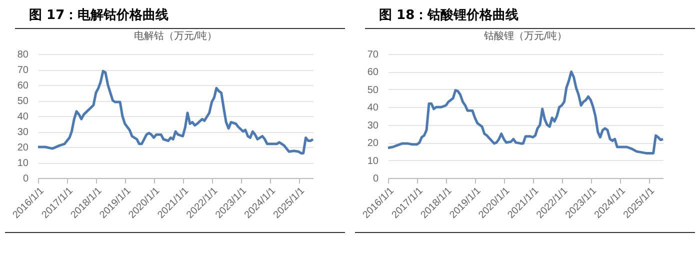 The height and width of the screenshot is (262, 700). What do you see at coordinates (176, 36) in the screenshot?
I see `chart-subtitle: 电解钴（万元/吨）` at bounding box center [176, 36].